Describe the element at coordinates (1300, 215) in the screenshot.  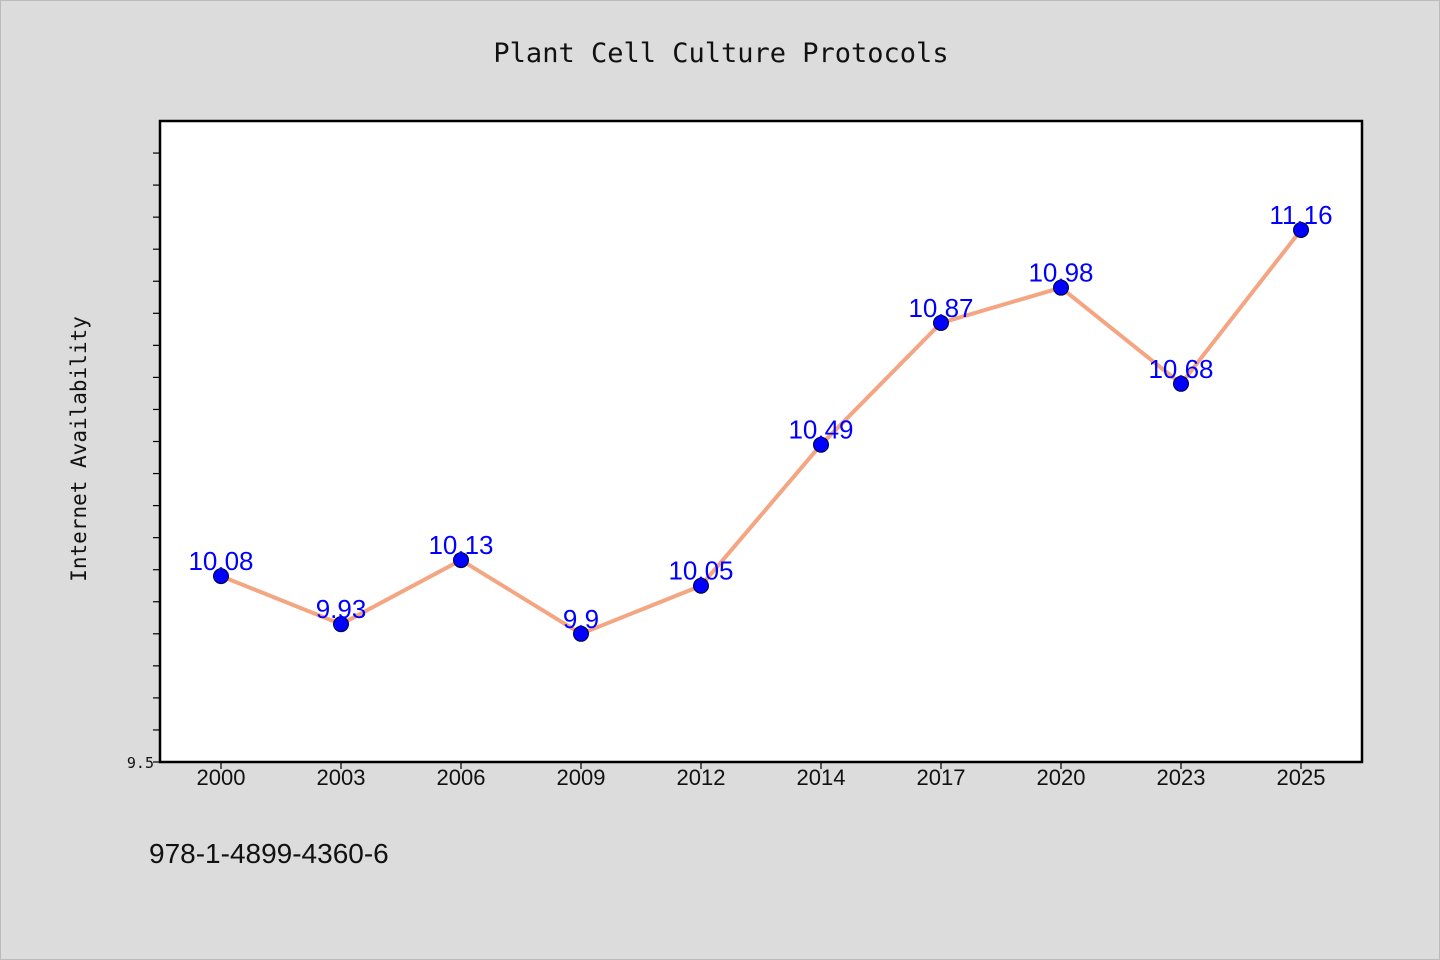
I see `data-label: 11.16` at that location.